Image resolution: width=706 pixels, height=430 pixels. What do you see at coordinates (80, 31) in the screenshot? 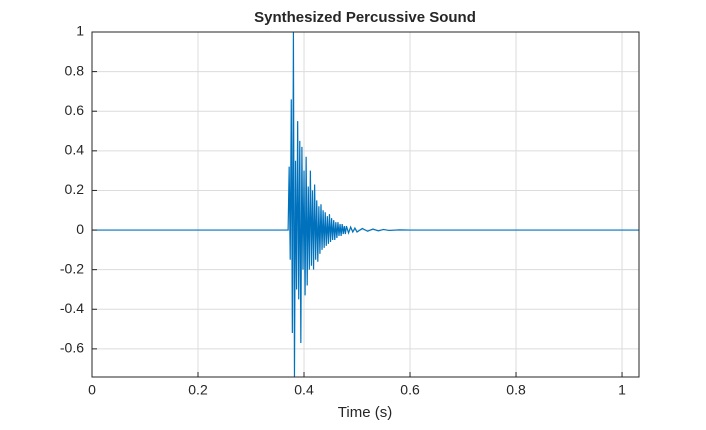
I see `y-tick-label: 1` at bounding box center [80, 31].